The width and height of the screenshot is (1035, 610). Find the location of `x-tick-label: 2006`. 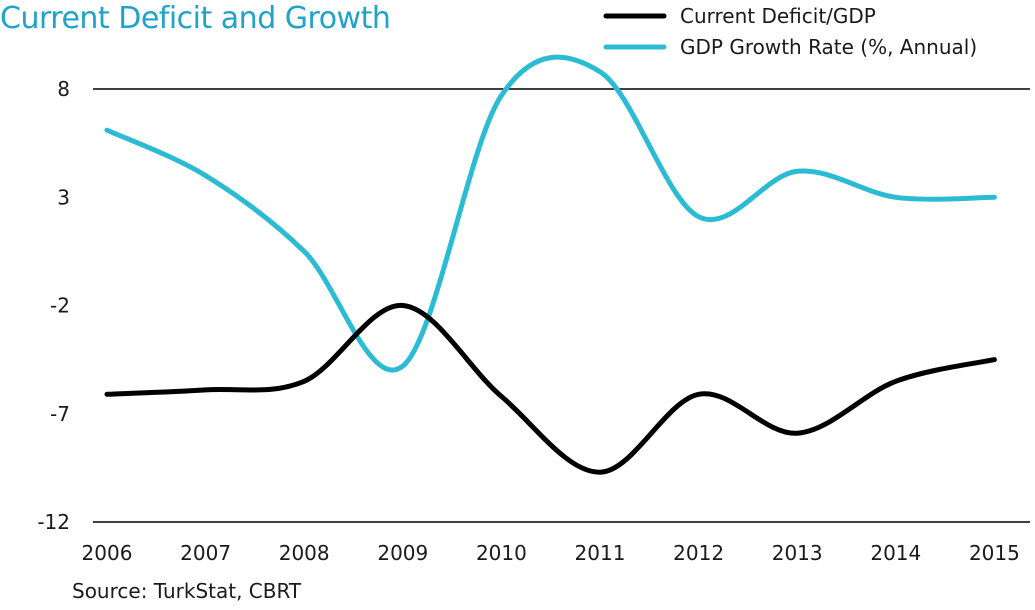

x-tick-label: 2006 is located at coordinates (107, 553).